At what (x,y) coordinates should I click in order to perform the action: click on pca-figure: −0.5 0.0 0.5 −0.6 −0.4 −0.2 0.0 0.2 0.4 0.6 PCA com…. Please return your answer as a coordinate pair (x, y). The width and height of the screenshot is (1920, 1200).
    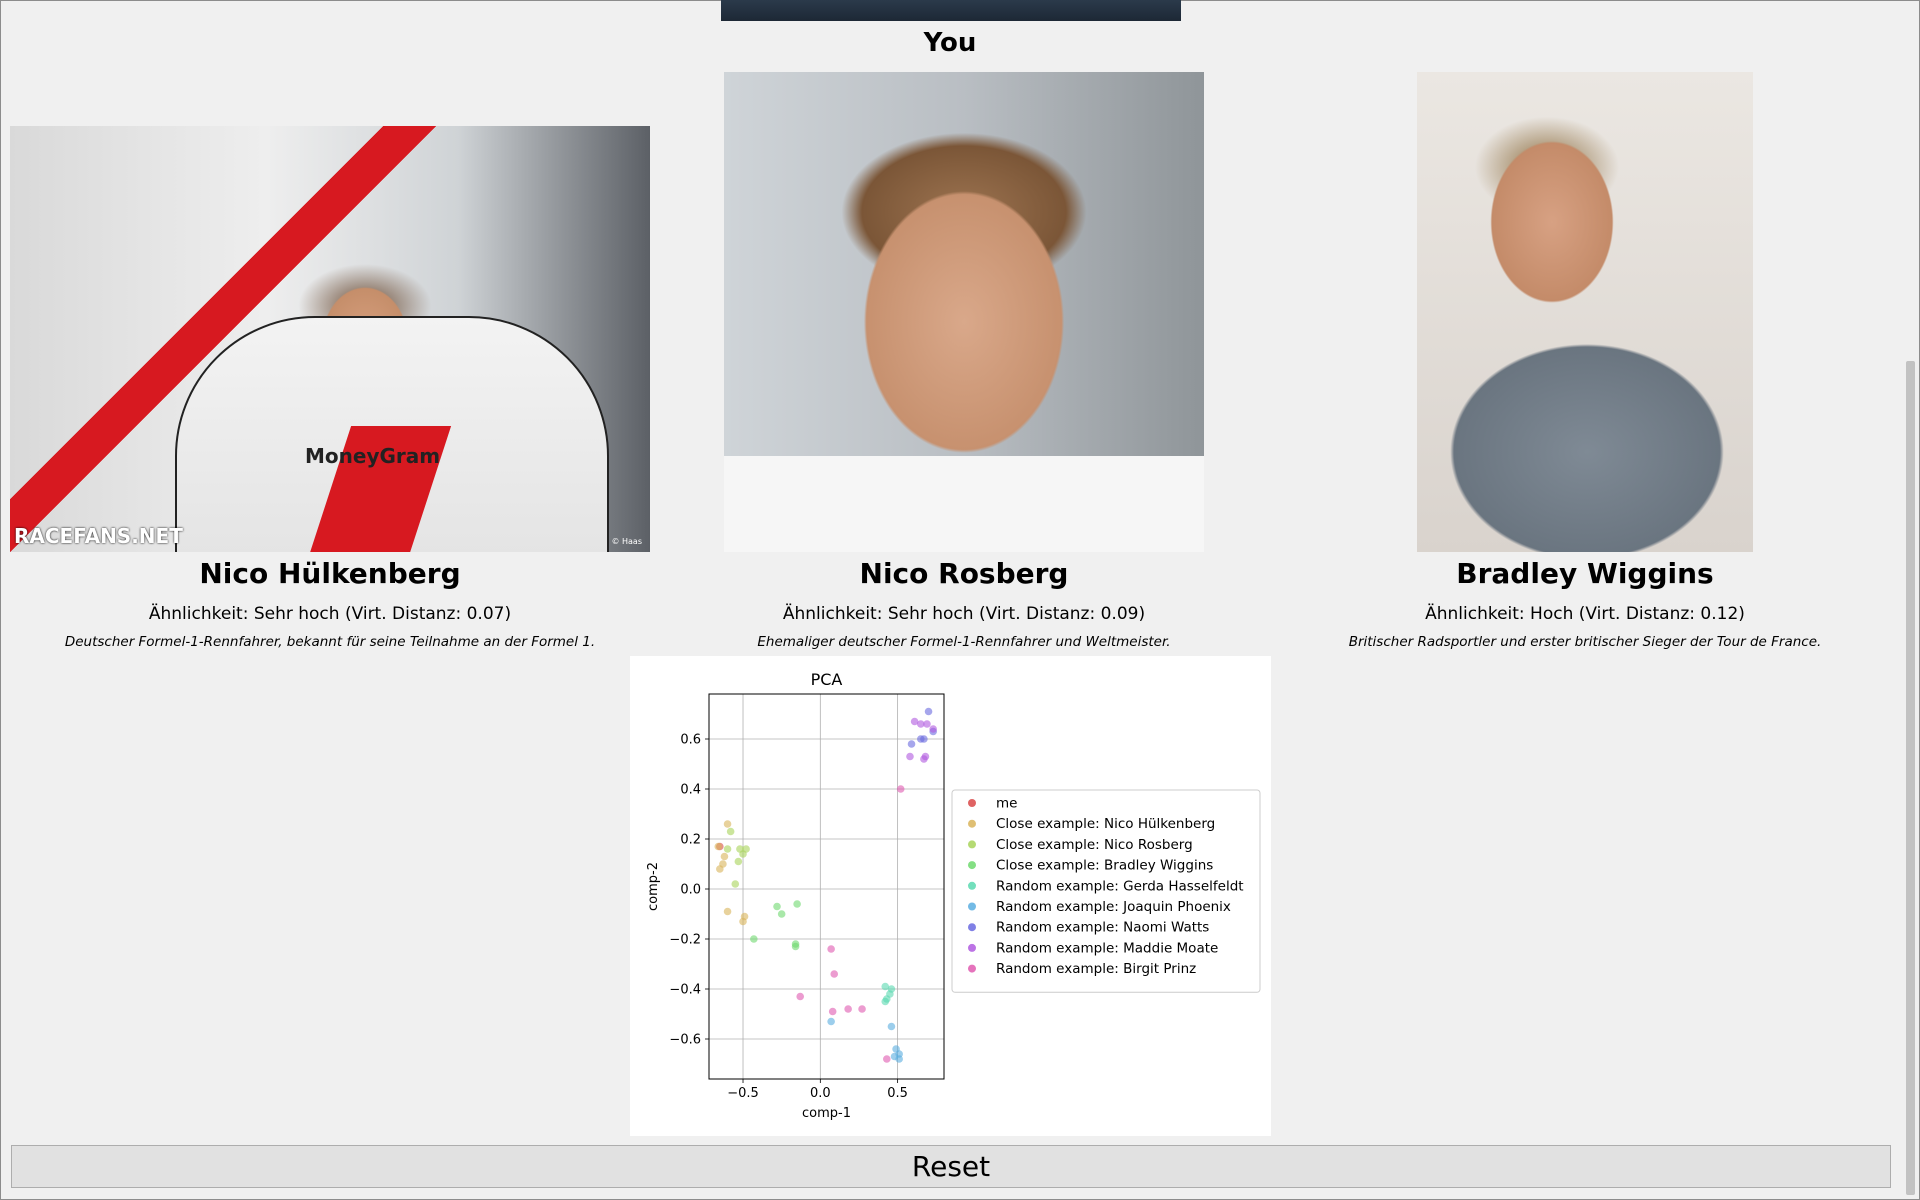
    Looking at the image, I should click on (950, 896).